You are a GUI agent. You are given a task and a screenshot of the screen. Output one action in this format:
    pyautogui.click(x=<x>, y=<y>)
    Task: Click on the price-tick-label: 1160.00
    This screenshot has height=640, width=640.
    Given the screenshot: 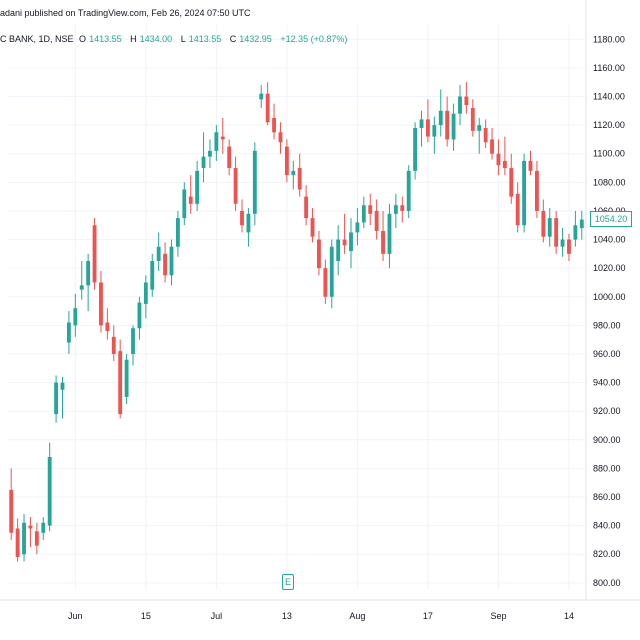 What is the action you would take?
    pyautogui.click(x=609, y=68)
    